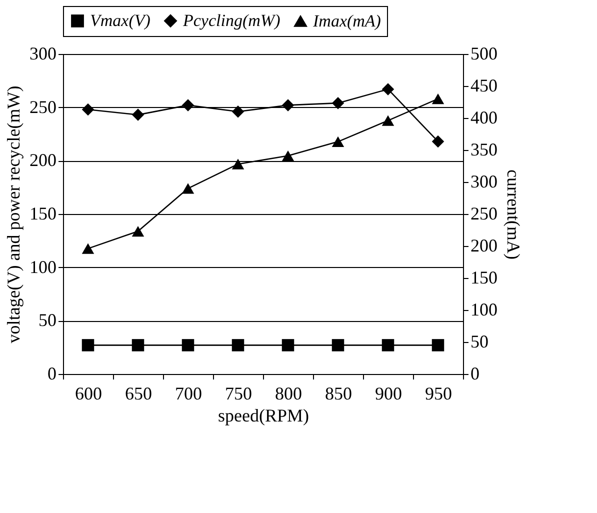 The width and height of the screenshot is (597, 513). What do you see at coordinates (188, 394) in the screenshot?
I see `x-tick-label: 700` at bounding box center [188, 394].